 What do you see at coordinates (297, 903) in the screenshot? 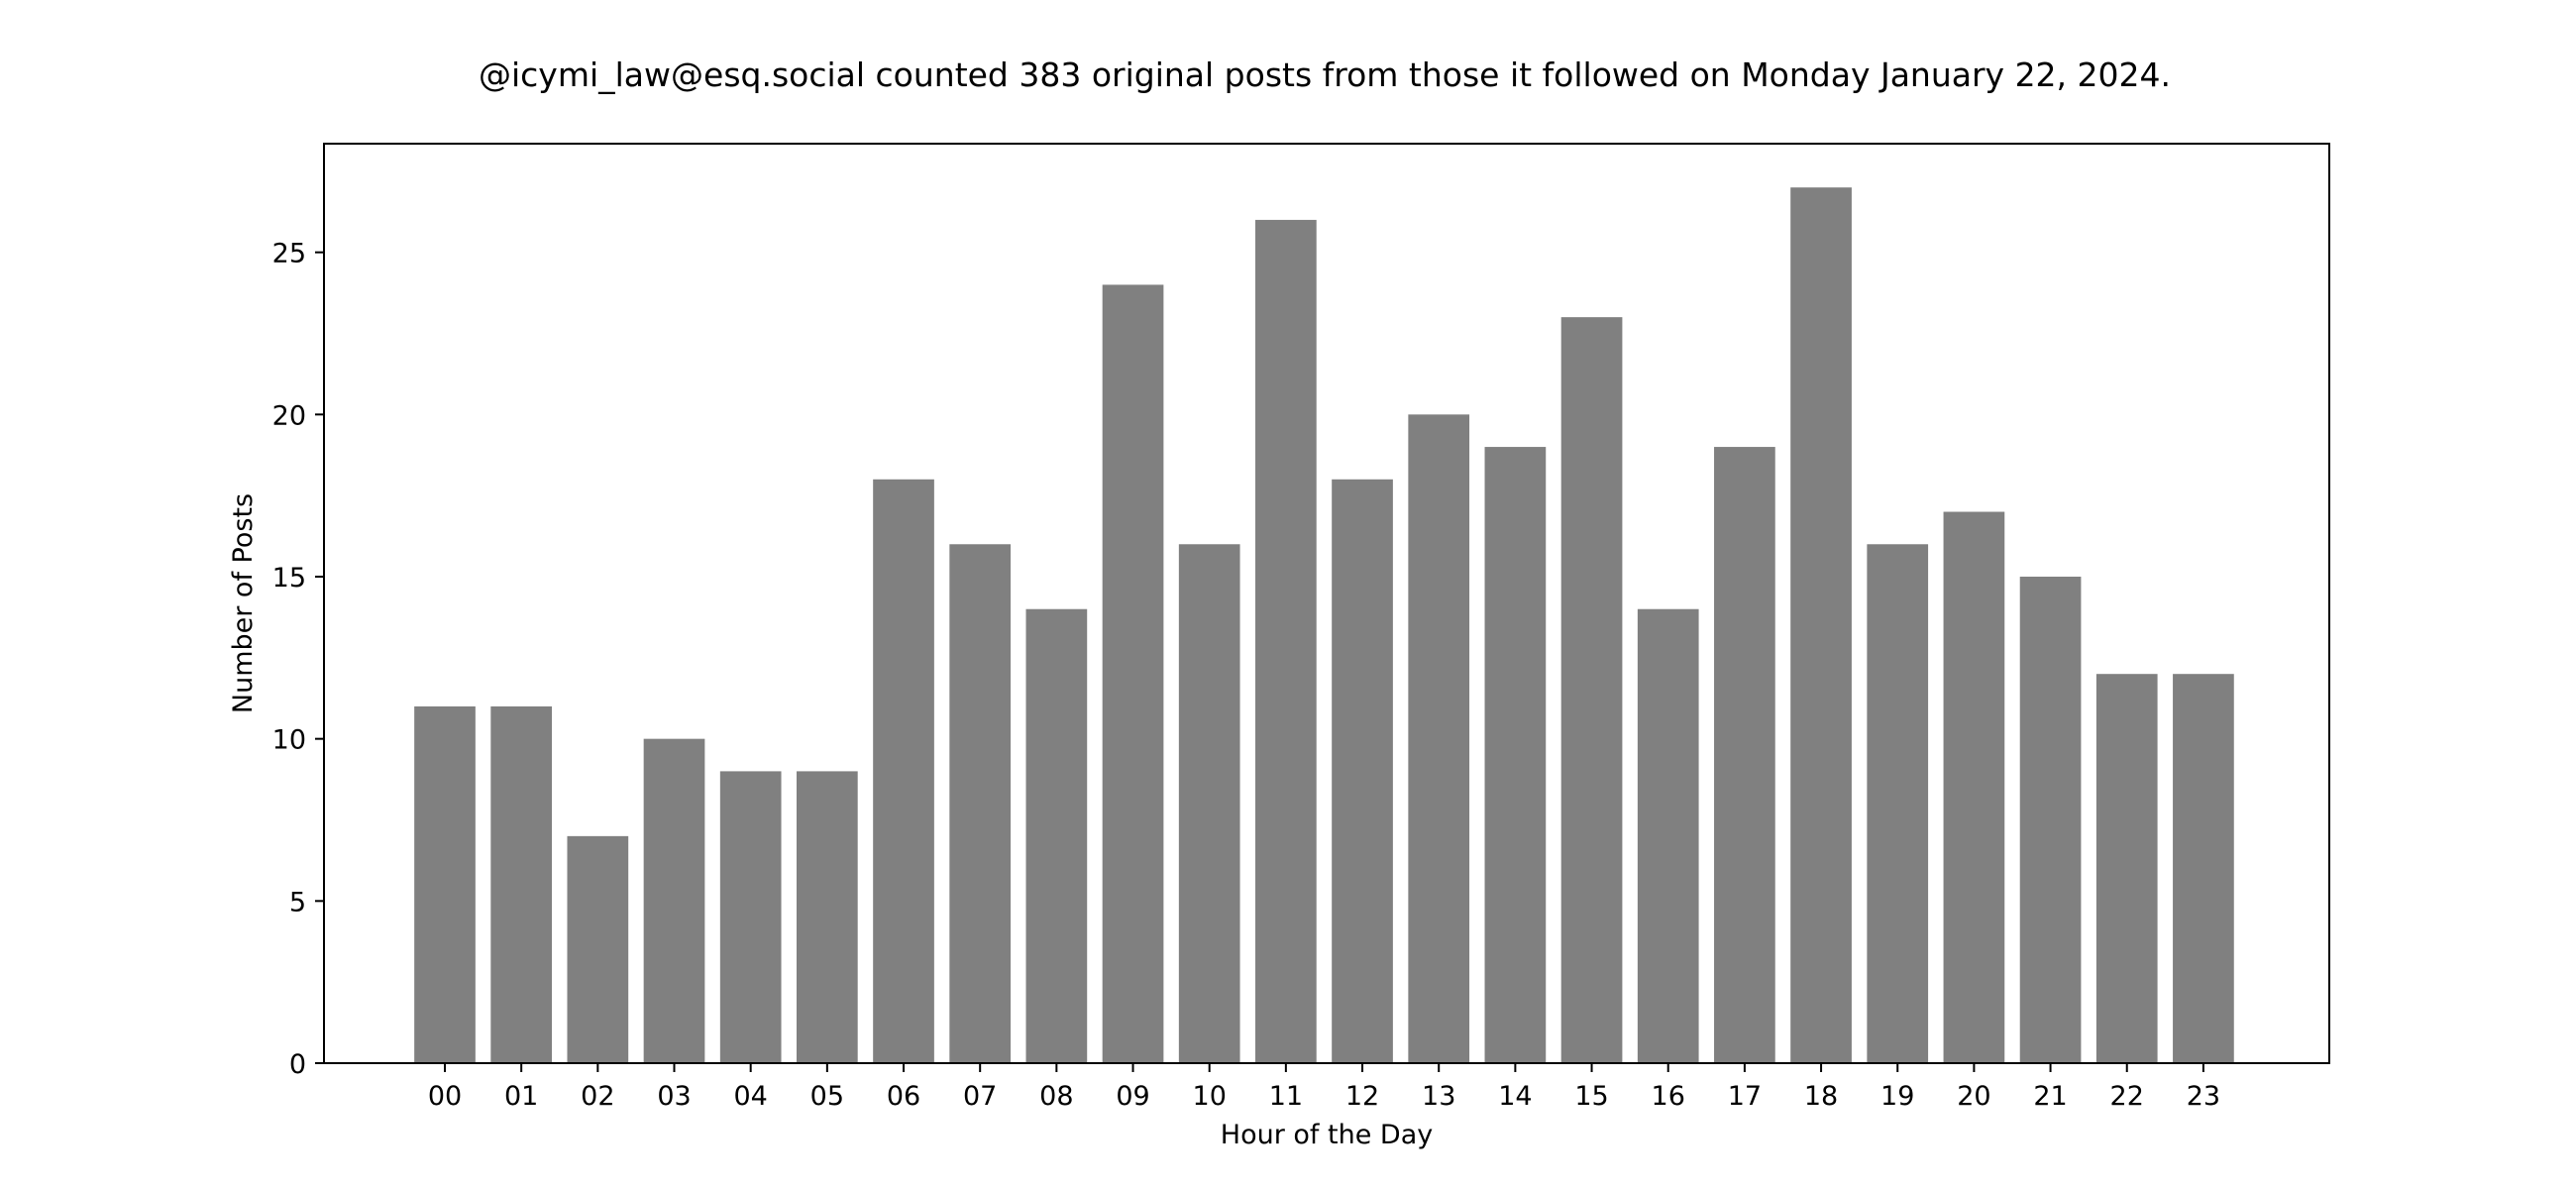
I see `y-tick-label: 5` at bounding box center [297, 903].